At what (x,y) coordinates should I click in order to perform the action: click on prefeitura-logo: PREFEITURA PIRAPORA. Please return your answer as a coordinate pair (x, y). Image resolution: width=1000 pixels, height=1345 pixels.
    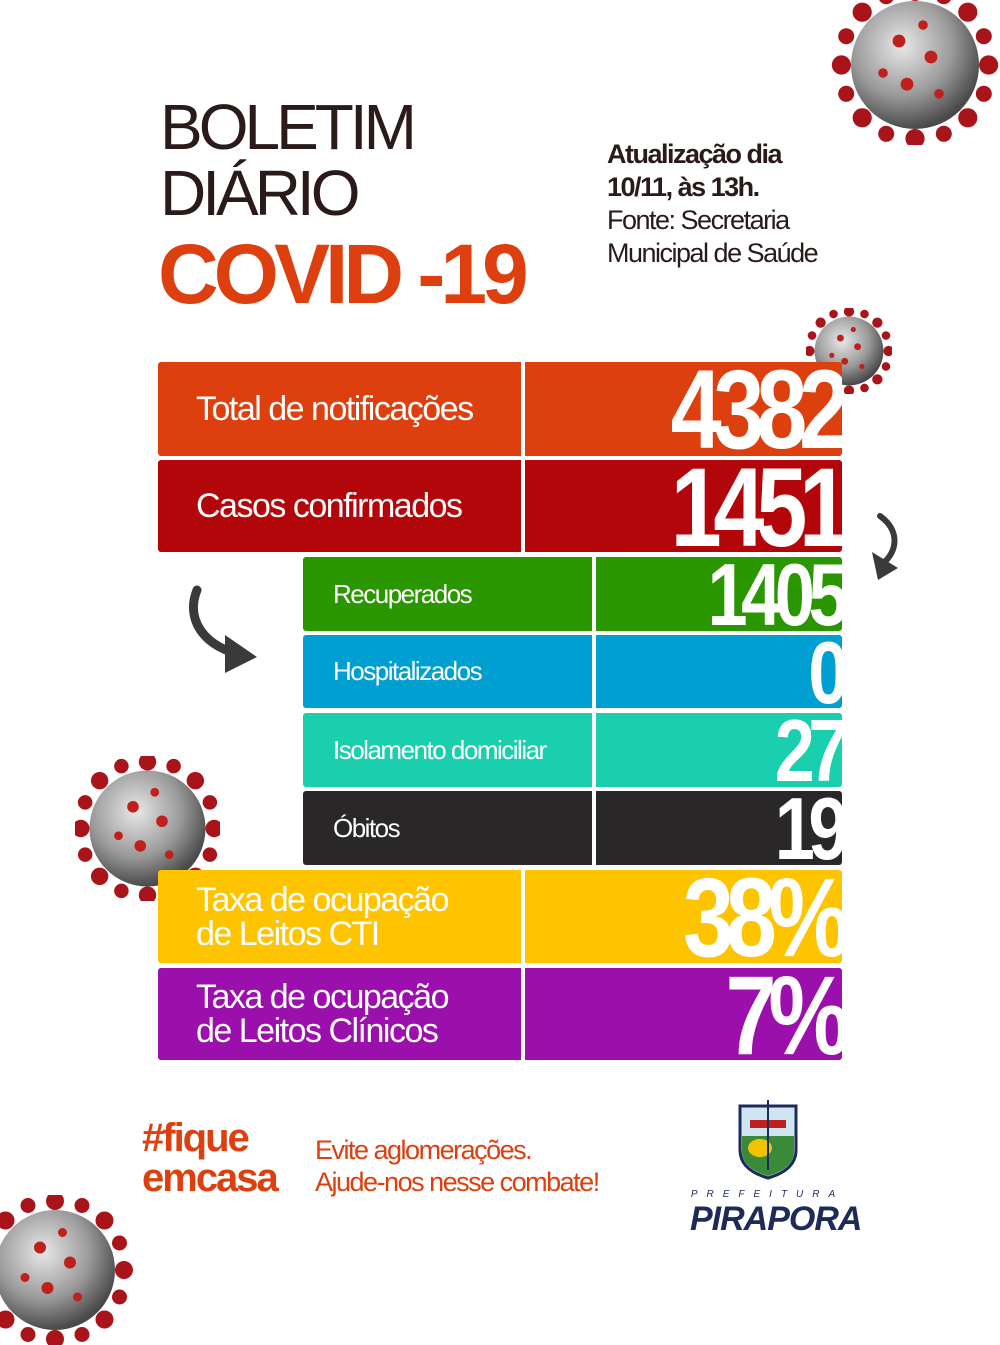
    Looking at the image, I should click on (776, 1169).